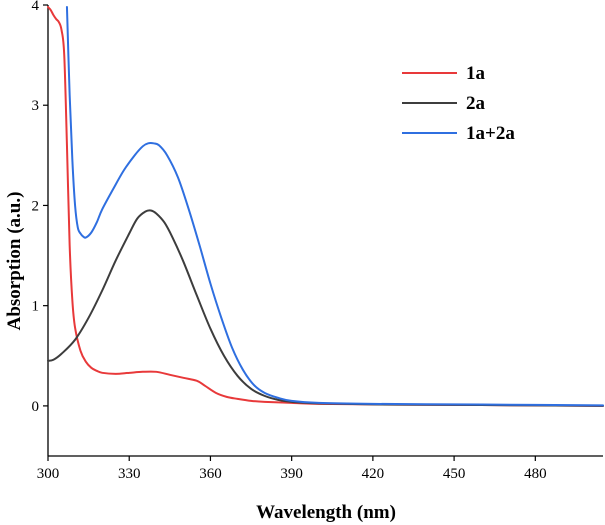 This screenshot has width=605, height=525. What do you see at coordinates (36, 206) in the screenshot?
I see `y-tick-label: 2` at bounding box center [36, 206].